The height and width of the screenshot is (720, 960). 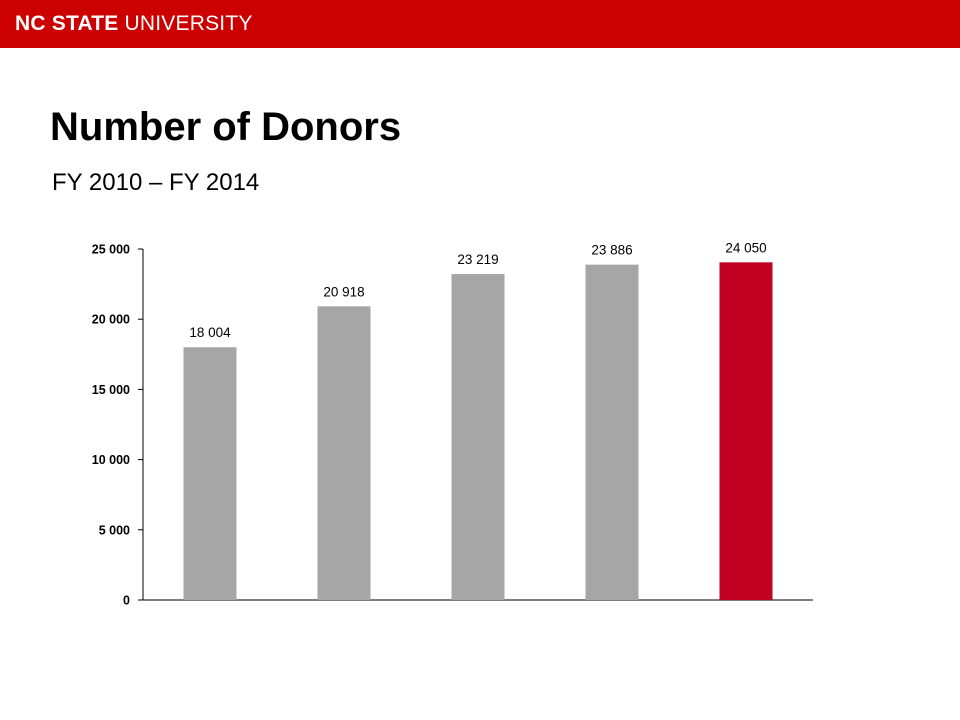 I want to click on data-label: 23 886, so click(x=611, y=250).